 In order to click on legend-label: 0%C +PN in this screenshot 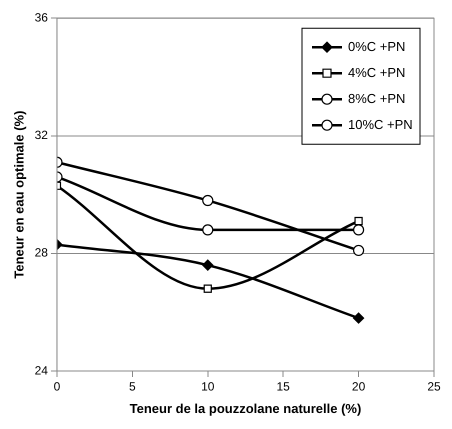, I will do `click(377, 46)`.